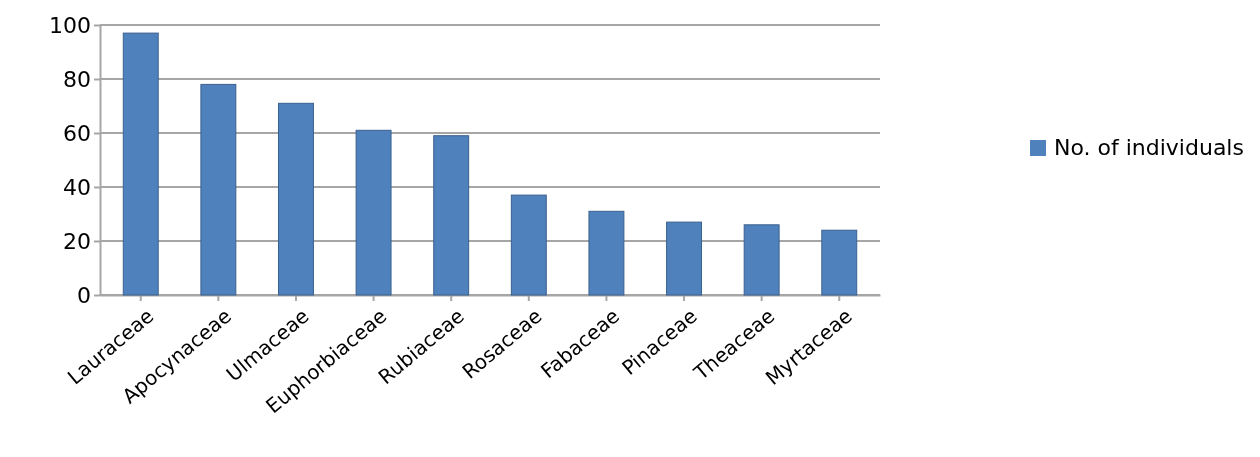  I want to click on y-tick-label: 20, so click(77, 241).